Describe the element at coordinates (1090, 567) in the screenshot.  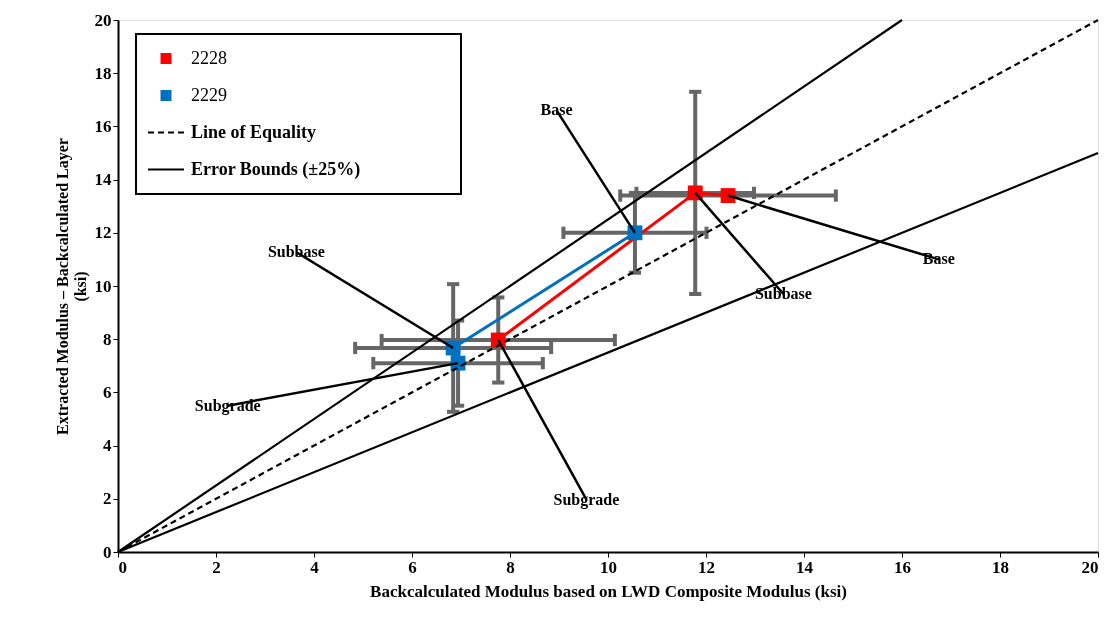
I see `x-tick-label: 20` at that location.